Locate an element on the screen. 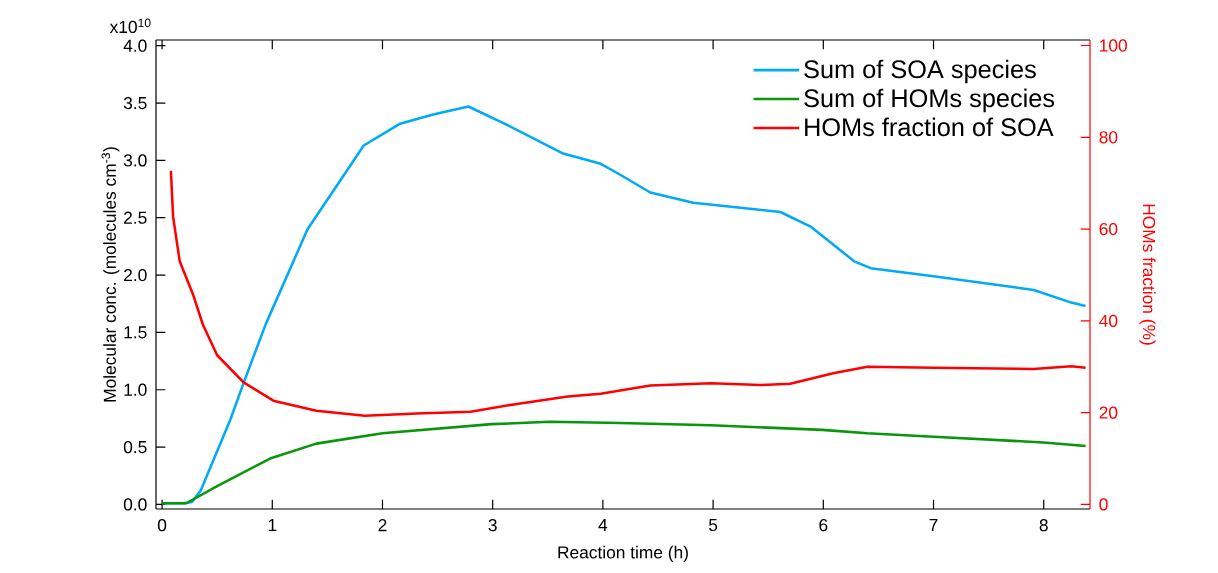 This screenshot has width=1218, height=573. x-tick-label: 7 is located at coordinates (933, 525).